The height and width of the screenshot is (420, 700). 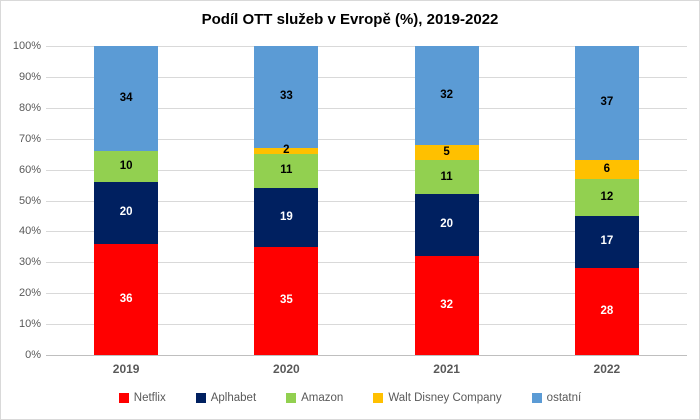 What do you see at coordinates (445, 398) in the screenshot?
I see `legend-label: Walt Disney Company` at bounding box center [445, 398].